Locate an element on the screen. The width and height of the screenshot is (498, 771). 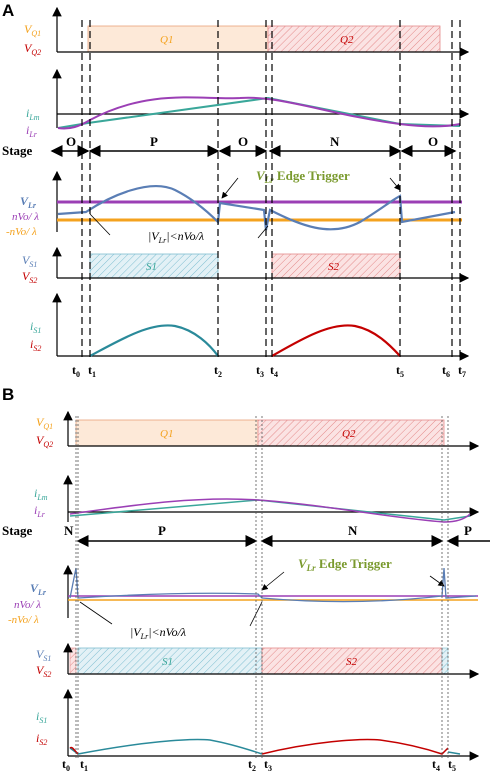
panel-b-time-labels: t0 t1 t2 t3 t4 t5 is located at coordinates (259, 764).